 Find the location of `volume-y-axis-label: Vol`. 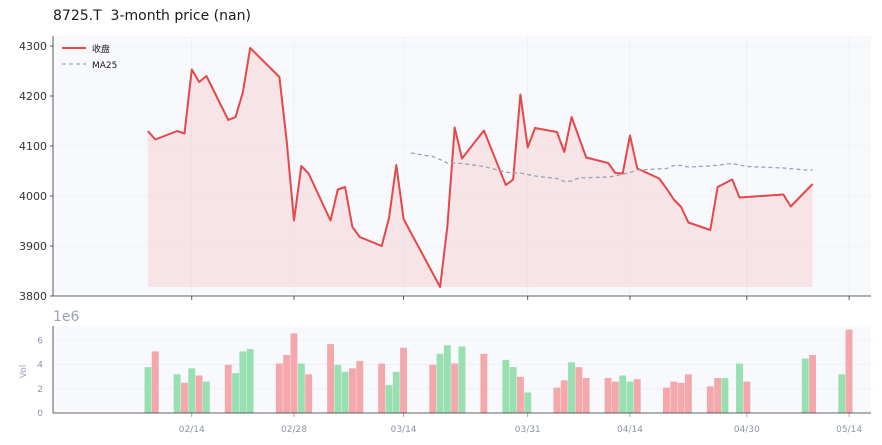

volume-y-axis-label: Vol is located at coordinates (24, 371).